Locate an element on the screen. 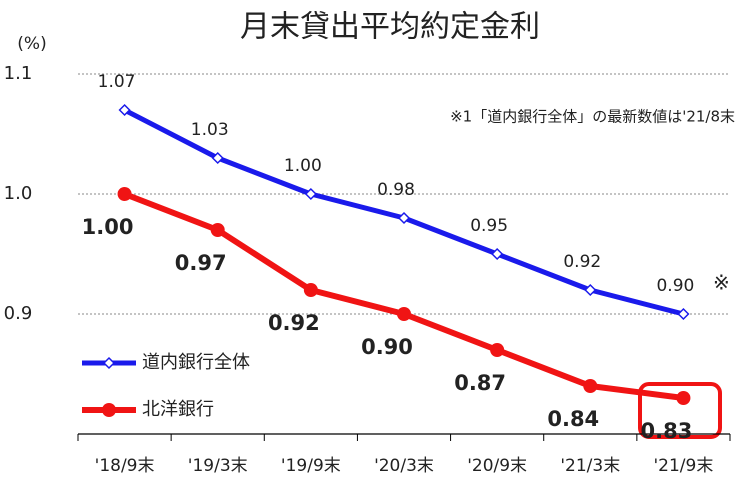  y-axis-label: (%) is located at coordinates (31, 44).